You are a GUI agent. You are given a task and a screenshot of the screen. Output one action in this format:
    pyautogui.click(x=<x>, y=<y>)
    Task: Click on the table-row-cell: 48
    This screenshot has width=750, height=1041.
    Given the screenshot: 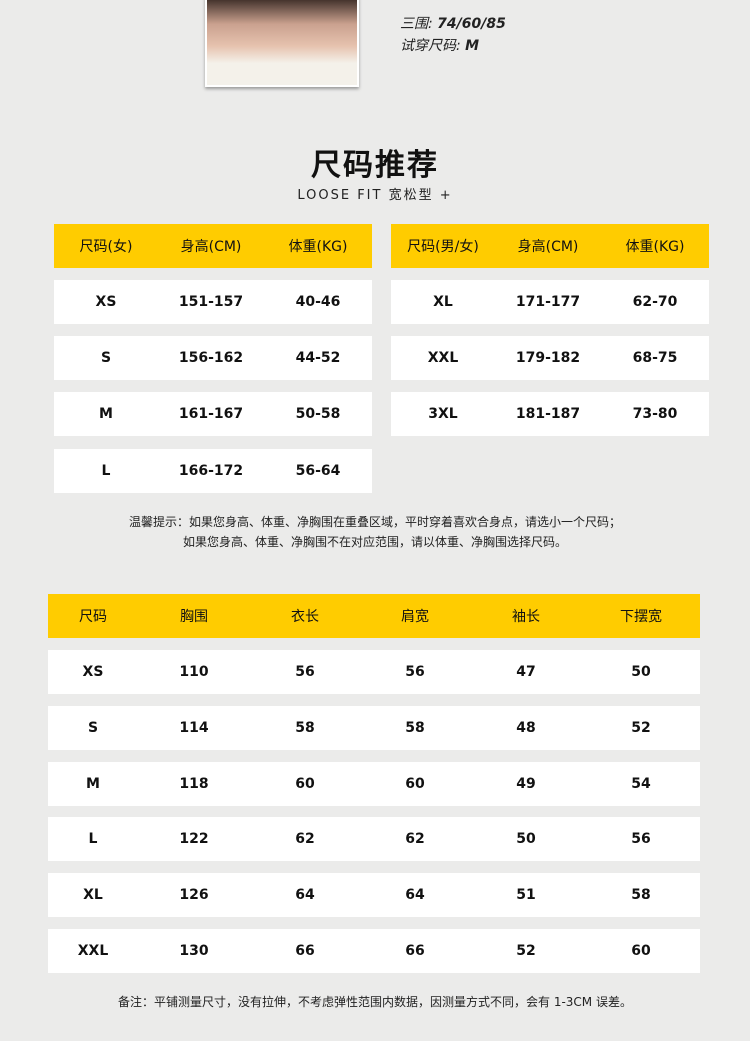 What is the action you would take?
    pyautogui.click(x=526, y=728)
    